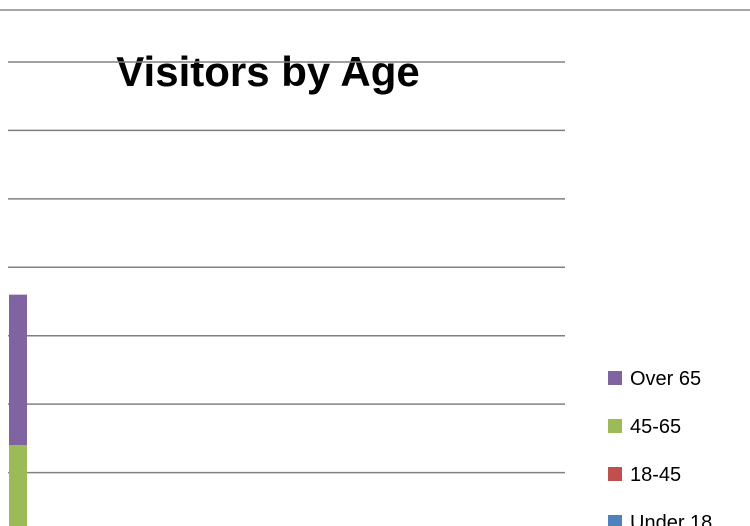  What do you see at coordinates (655, 475) in the screenshot?
I see `legend-label: 18-45` at bounding box center [655, 475].